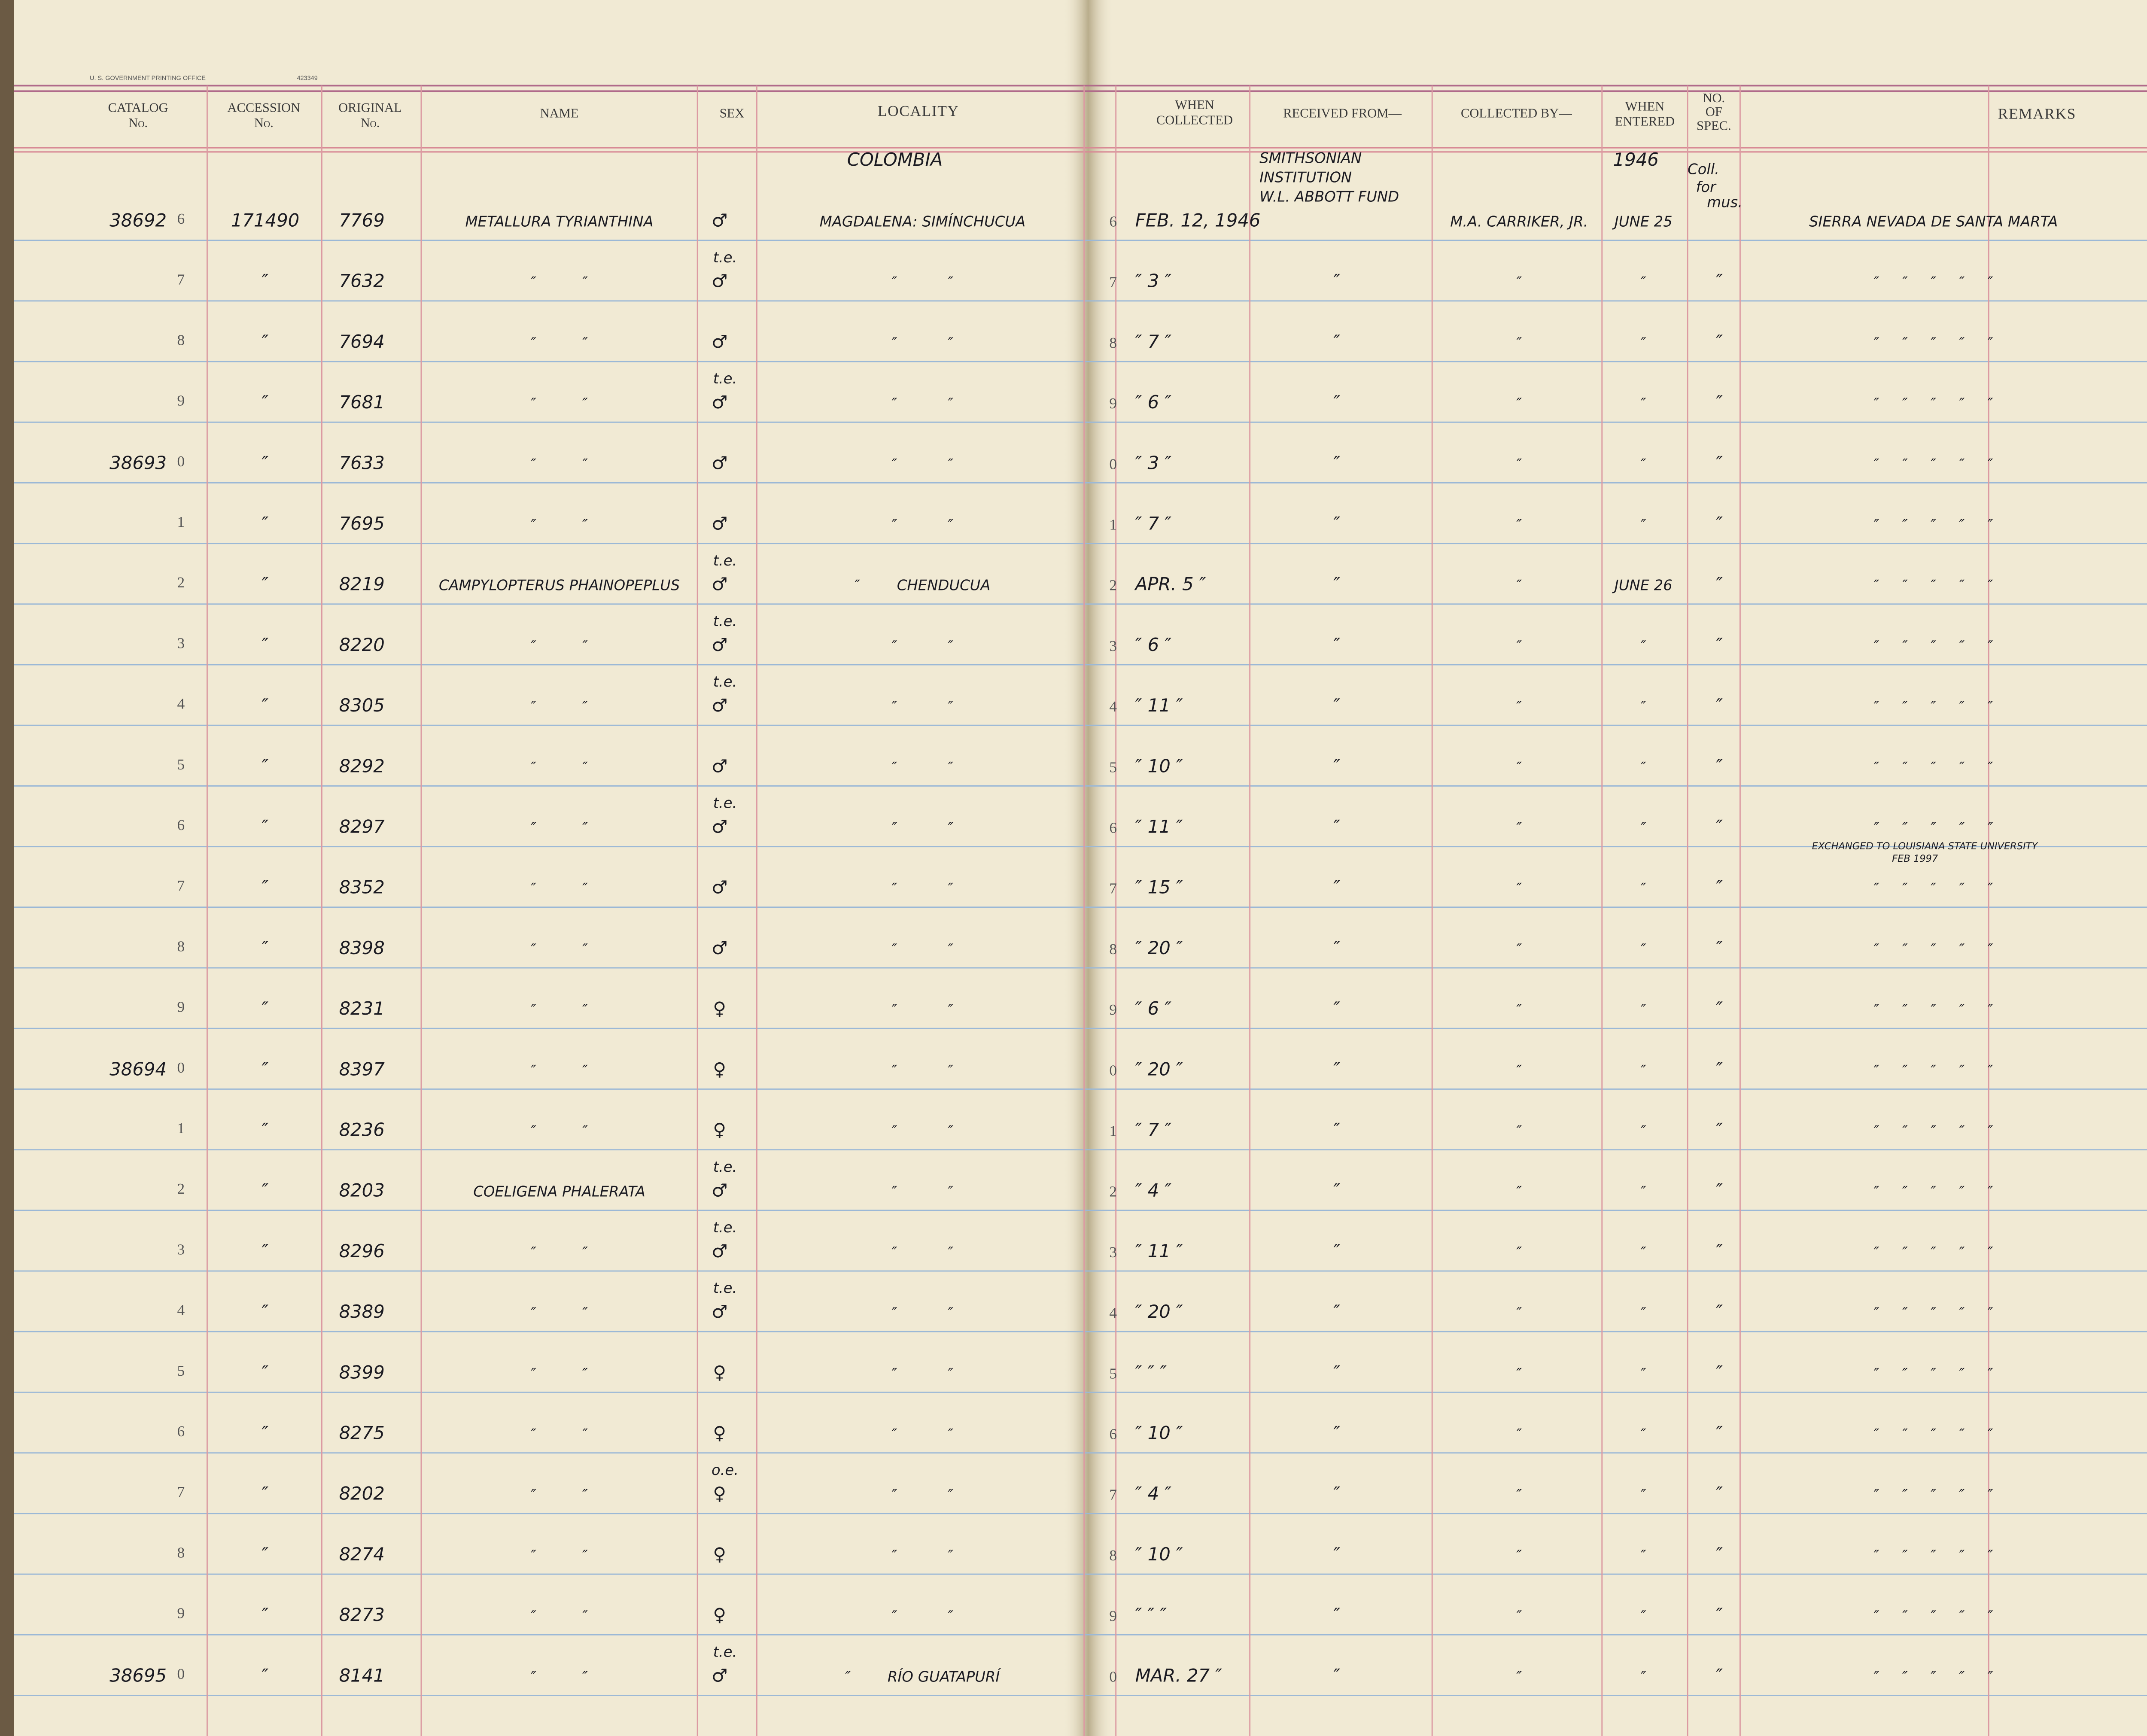  What do you see at coordinates (1179, 1675) in the screenshot?
I see `cell-when: MAR. 27 ″` at bounding box center [1179, 1675].